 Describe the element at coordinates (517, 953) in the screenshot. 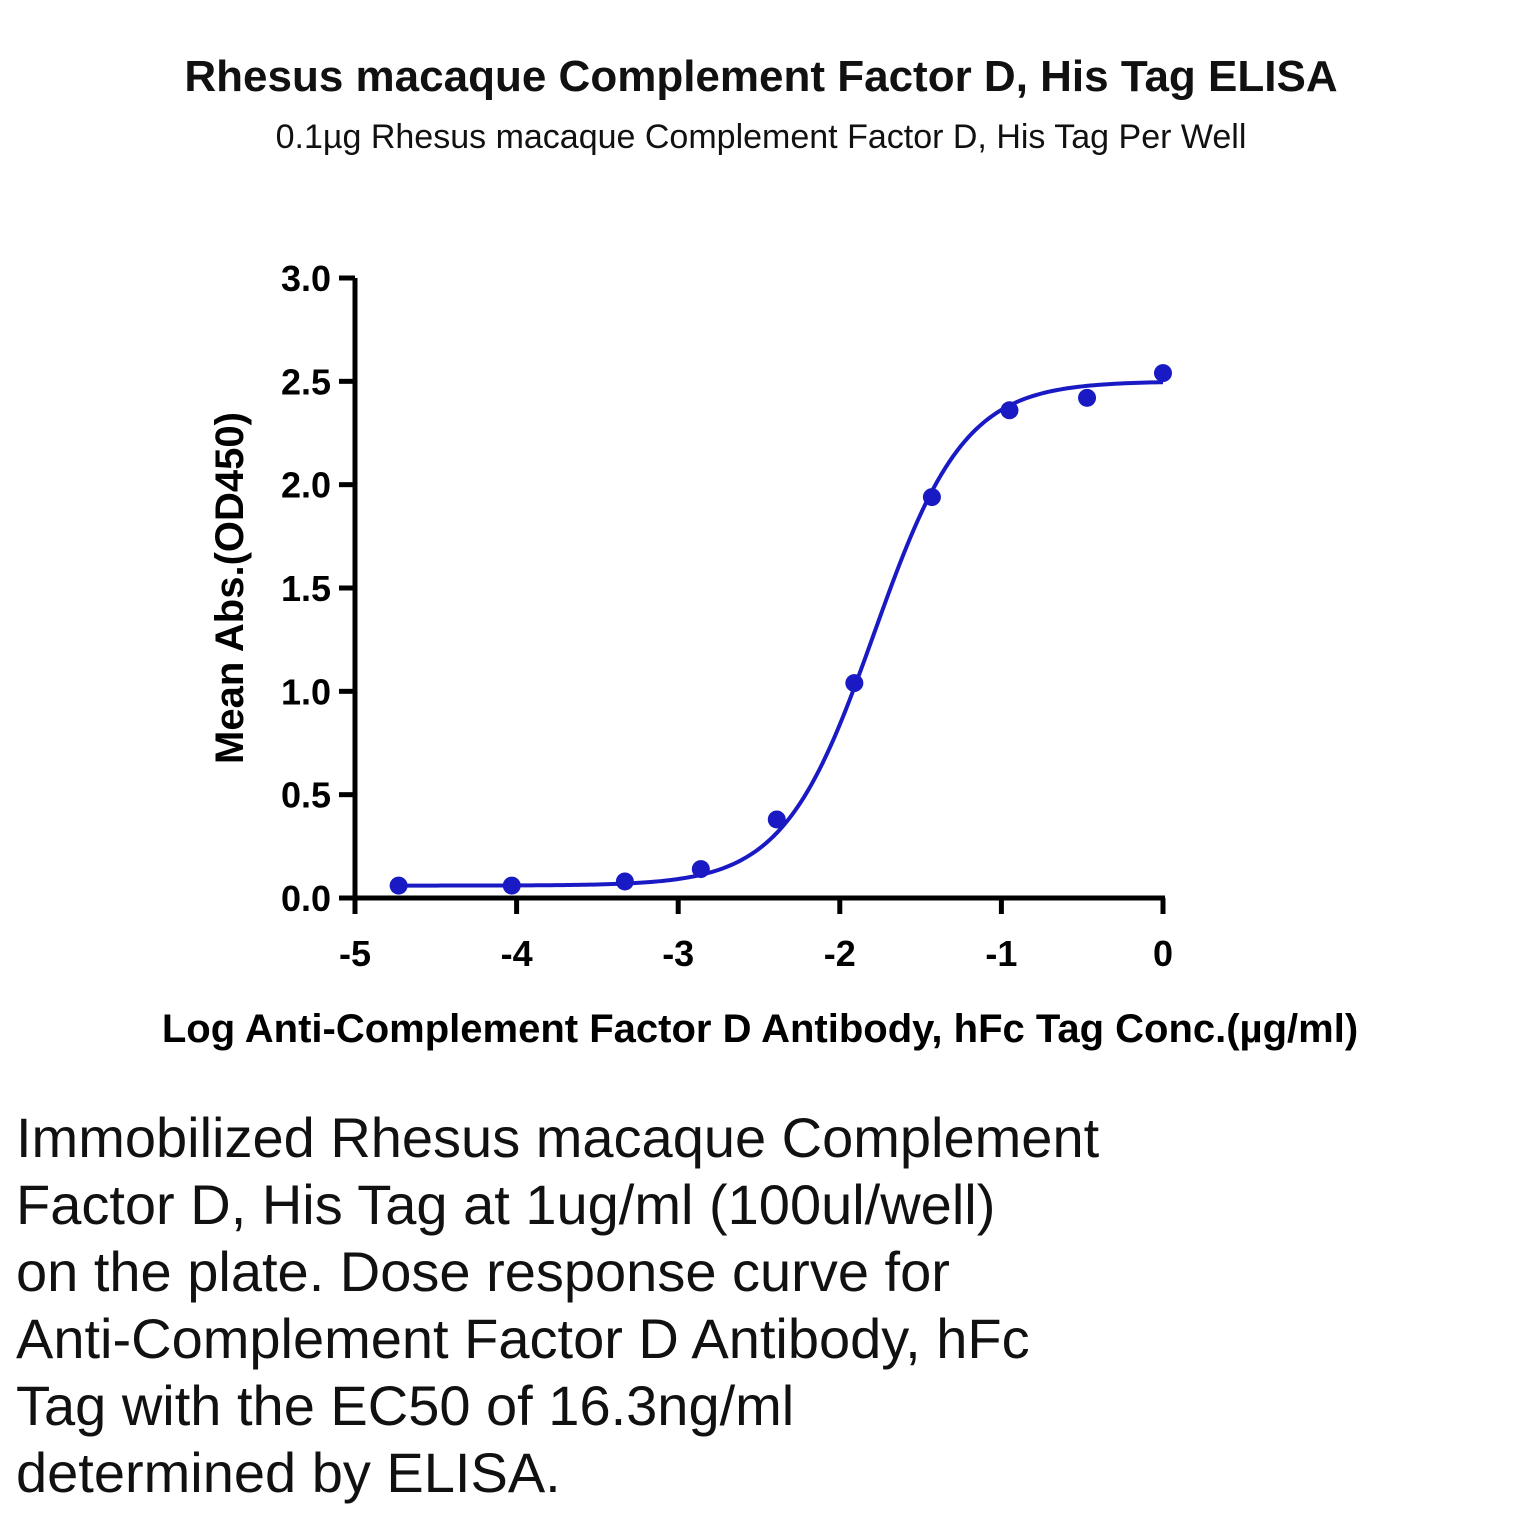

I see `x-tick-label: -4` at that location.